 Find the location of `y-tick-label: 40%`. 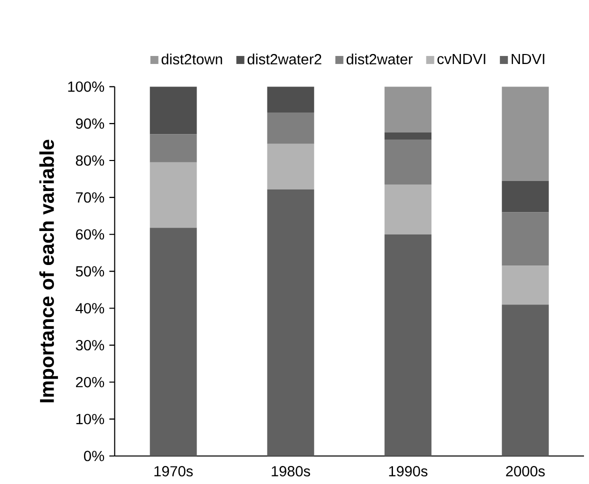

y-tick-label: 40% is located at coordinates (90, 308).